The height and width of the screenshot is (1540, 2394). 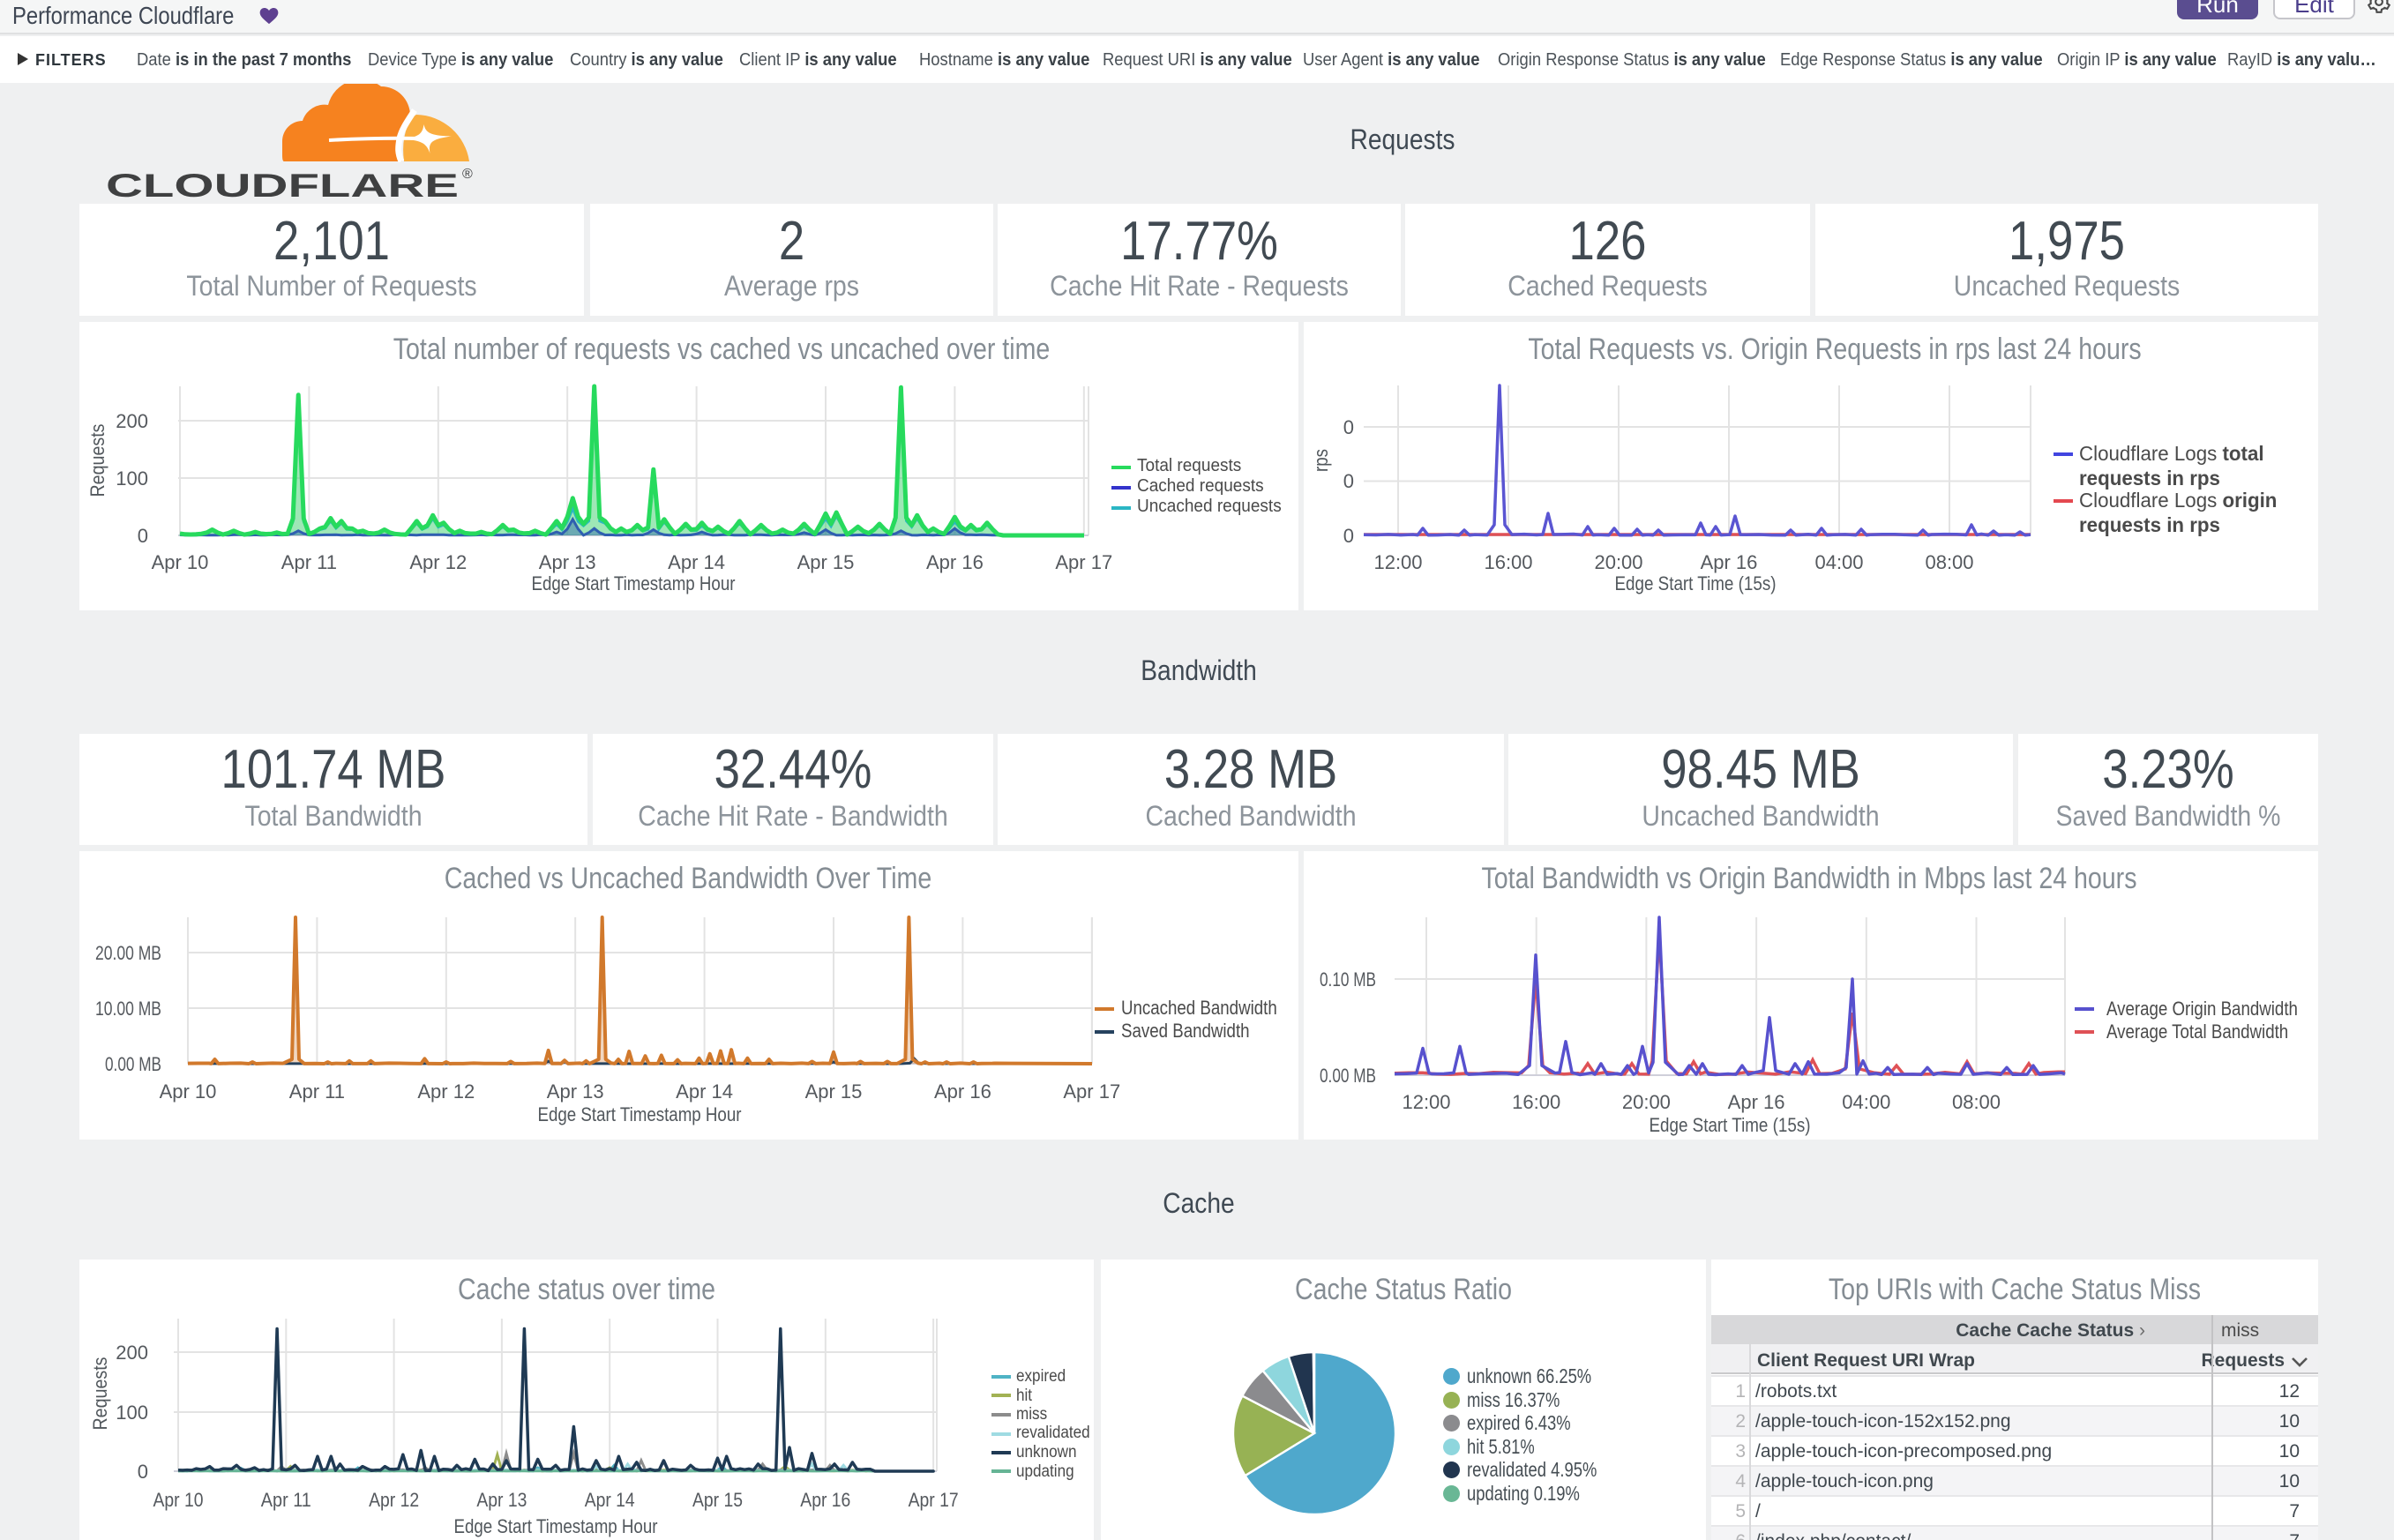 What do you see at coordinates (1321, 460) in the screenshot?
I see `svg-text: rps` at bounding box center [1321, 460].